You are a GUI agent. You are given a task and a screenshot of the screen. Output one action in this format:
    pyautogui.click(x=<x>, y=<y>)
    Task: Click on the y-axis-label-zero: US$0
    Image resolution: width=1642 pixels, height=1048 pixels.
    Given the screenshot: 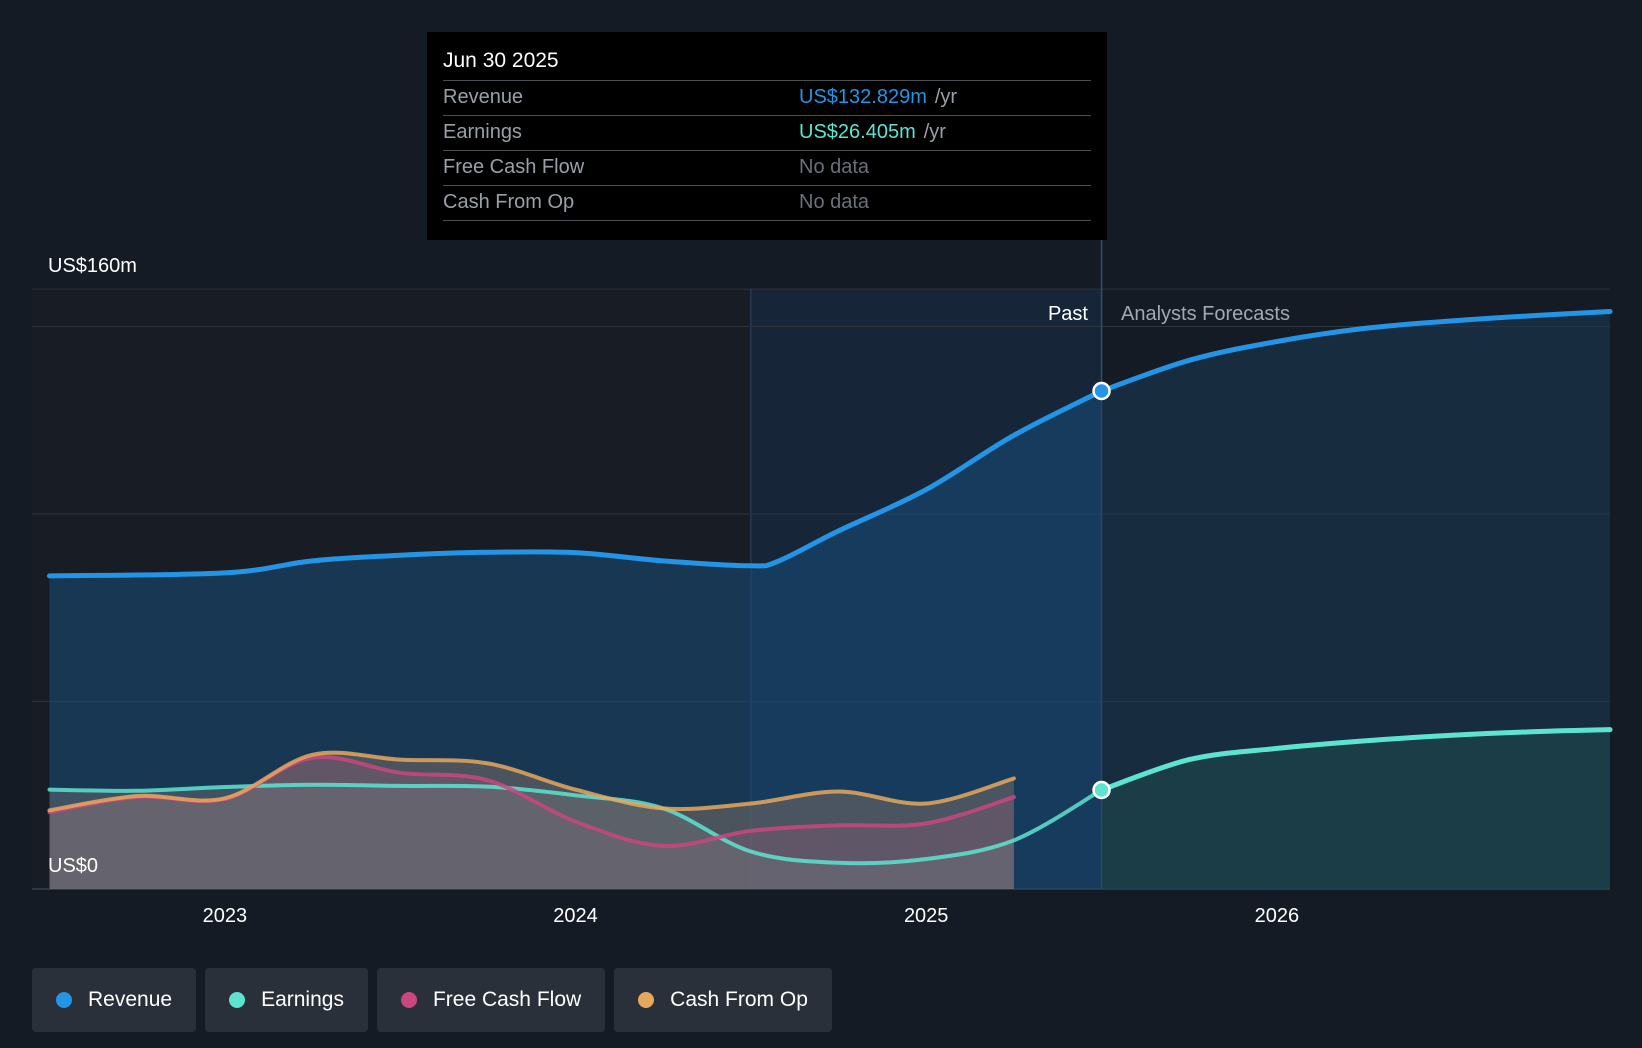 What is the action you would take?
    pyautogui.click(x=73, y=866)
    